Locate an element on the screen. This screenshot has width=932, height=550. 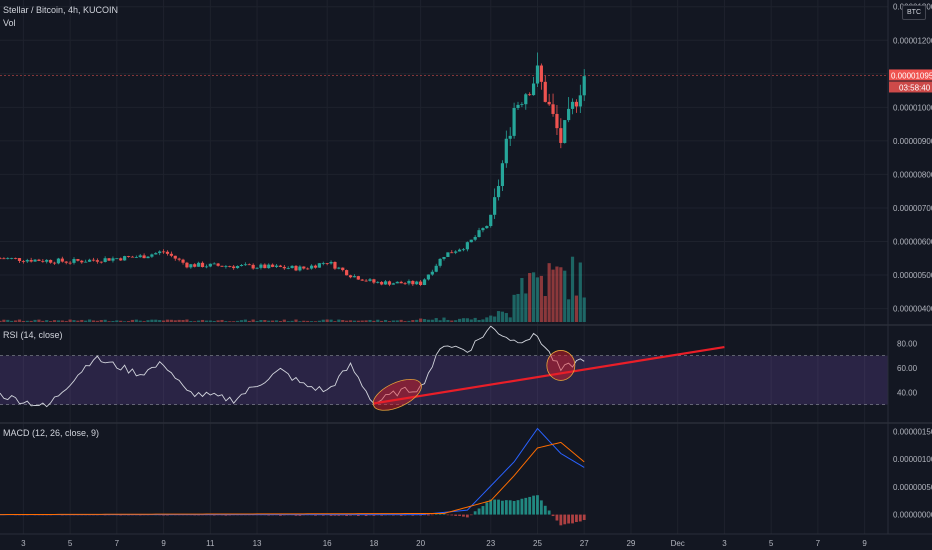
volume-legend: Vol is located at coordinates (9, 23).